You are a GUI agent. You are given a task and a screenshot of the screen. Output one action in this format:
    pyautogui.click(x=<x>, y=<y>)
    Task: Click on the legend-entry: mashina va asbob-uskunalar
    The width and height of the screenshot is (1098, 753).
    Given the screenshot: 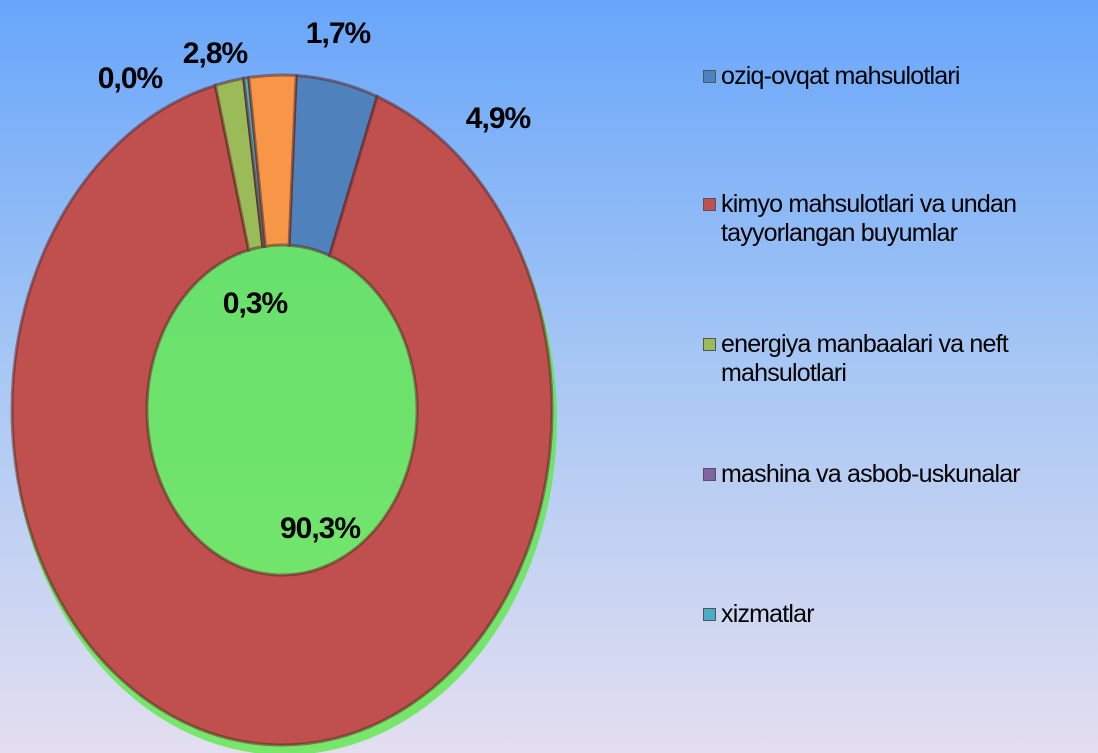 What is the action you would take?
    pyautogui.click(x=898, y=474)
    